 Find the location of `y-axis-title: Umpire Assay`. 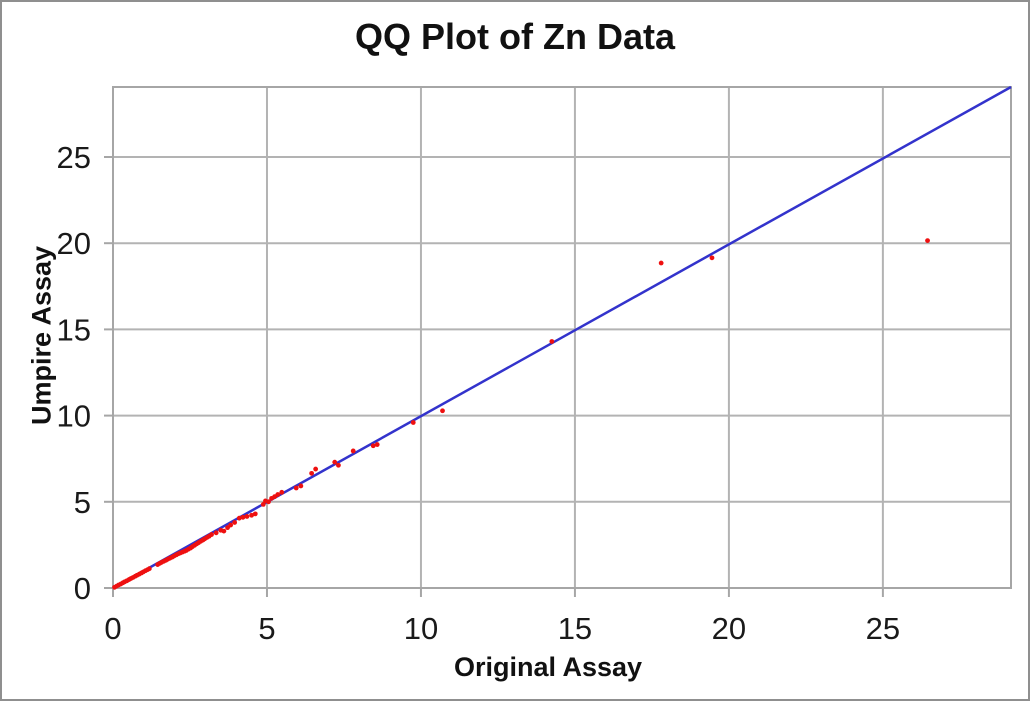

y-axis-title: Umpire Assay is located at coordinates (41, 335).